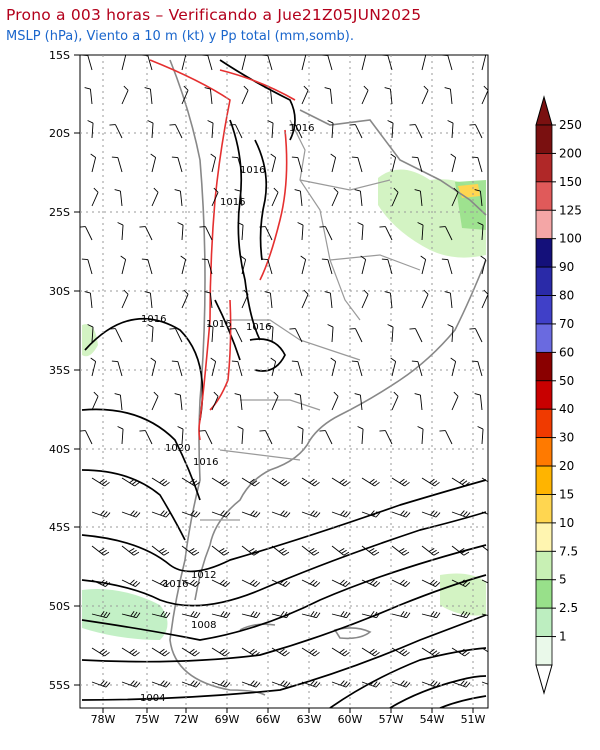 Image resolution: width=600 pixels, height=750 pixels. Describe the element at coordinates (218, 324) in the screenshot. I see `isobar-label-e: 1016` at that location.